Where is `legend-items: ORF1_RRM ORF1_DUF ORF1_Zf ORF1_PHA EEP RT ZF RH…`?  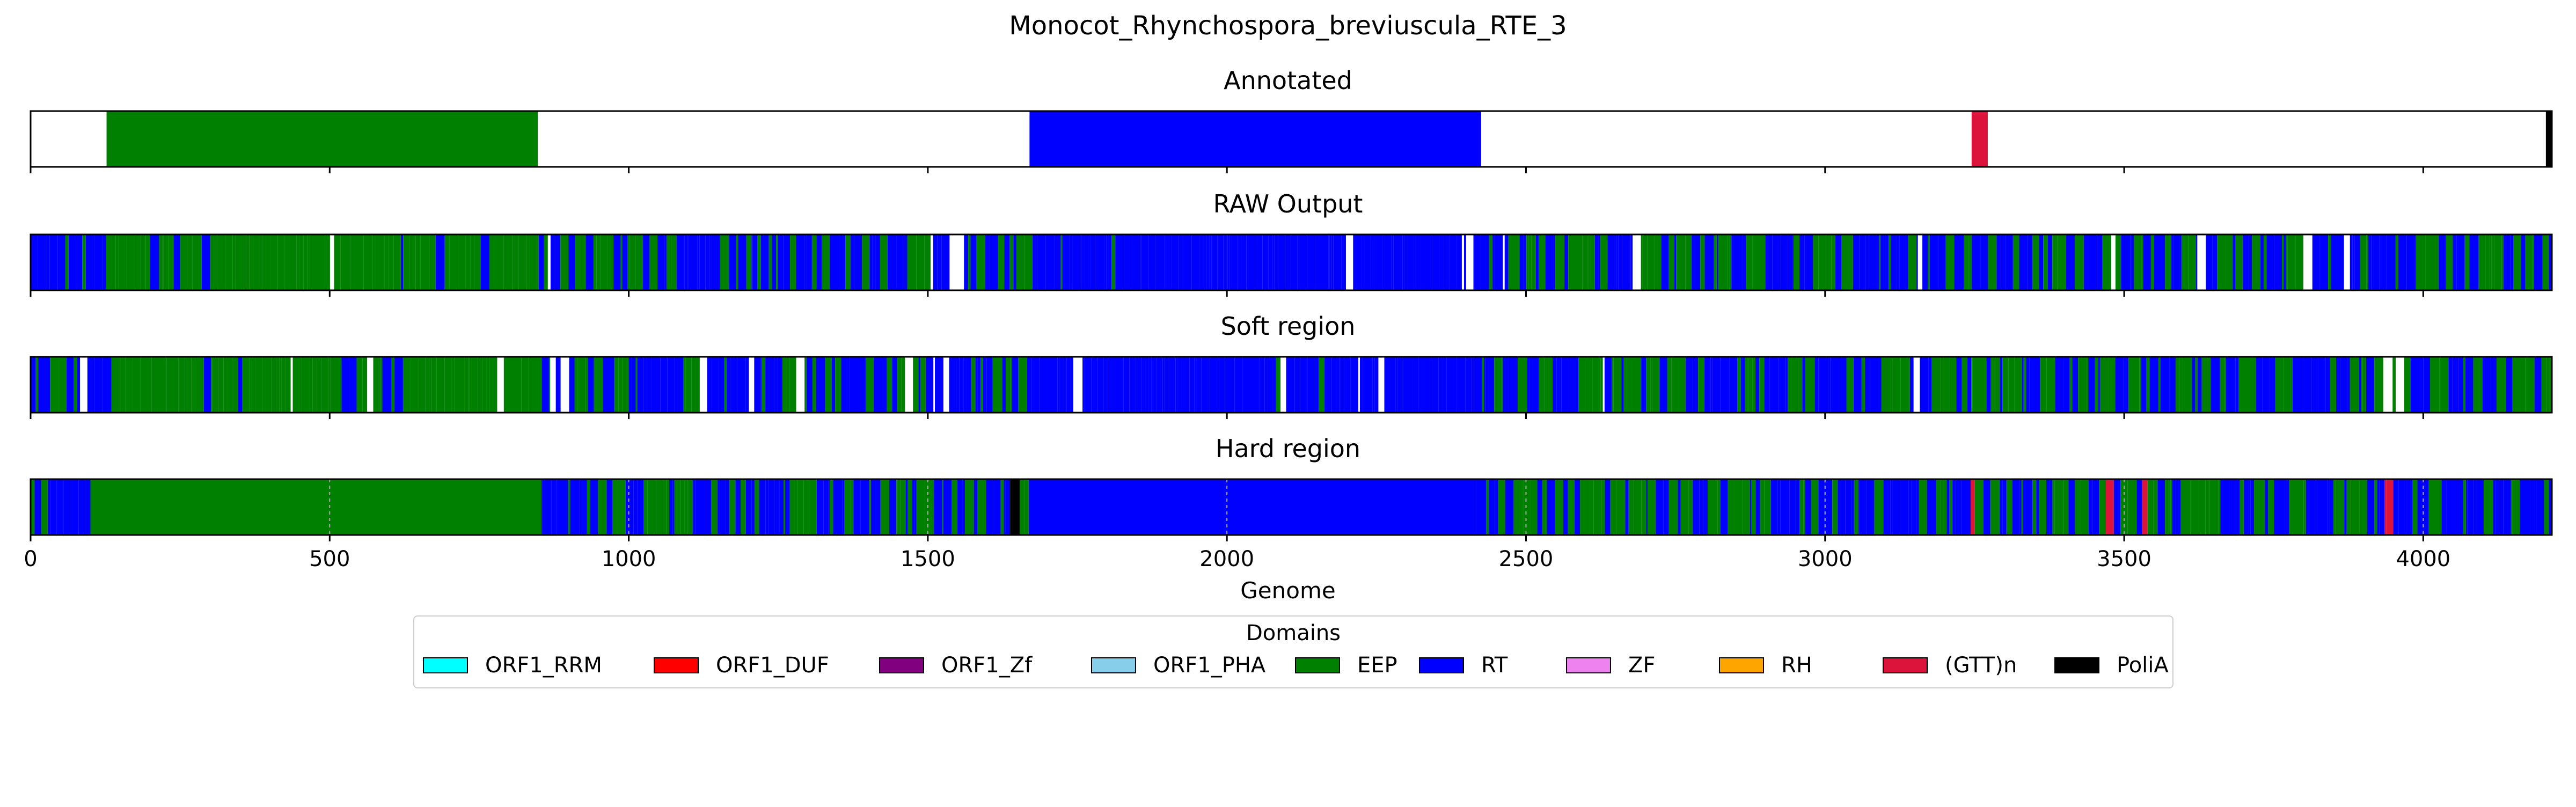 legend-items: ORF1_RRM ORF1_DUF ORF1_Zf ORF1_PHA EEP RT ZF RH… is located at coordinates (1296, 665).